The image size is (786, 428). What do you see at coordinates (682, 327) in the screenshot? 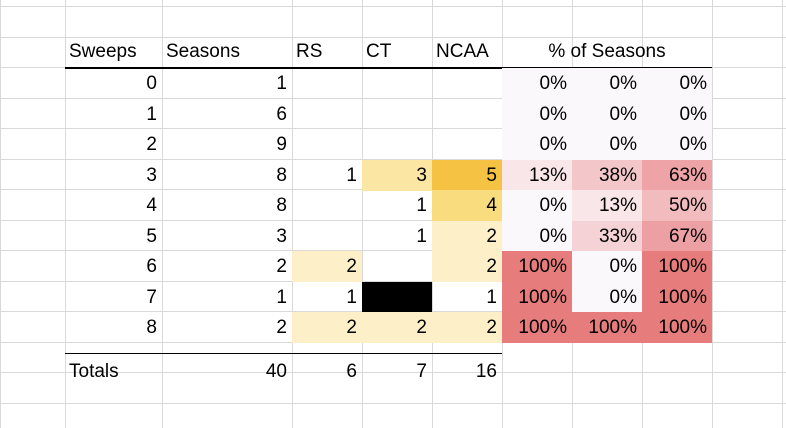
I see `cell-pct-ncaa-text: 100%` at bounding box center [682, 327].